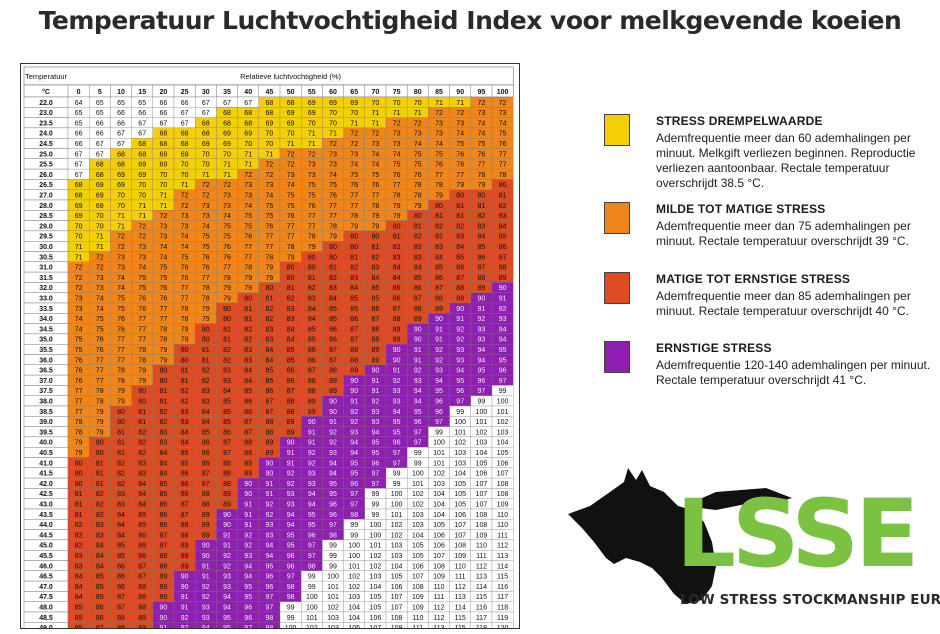 The width and height of the screenshot is (940, 634). What do you see at coordinates (502, 608) in the screenshot?
I see `thi-cell-value: 118` at bounding box center [502, 608].